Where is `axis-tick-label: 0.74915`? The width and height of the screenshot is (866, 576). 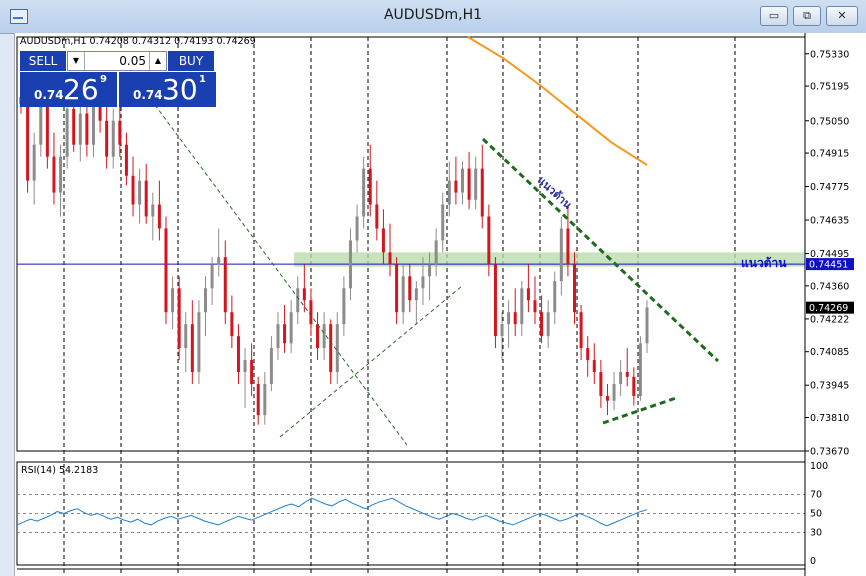 axis-tick-label: 0.74915 is located at coordinates (829, 154).